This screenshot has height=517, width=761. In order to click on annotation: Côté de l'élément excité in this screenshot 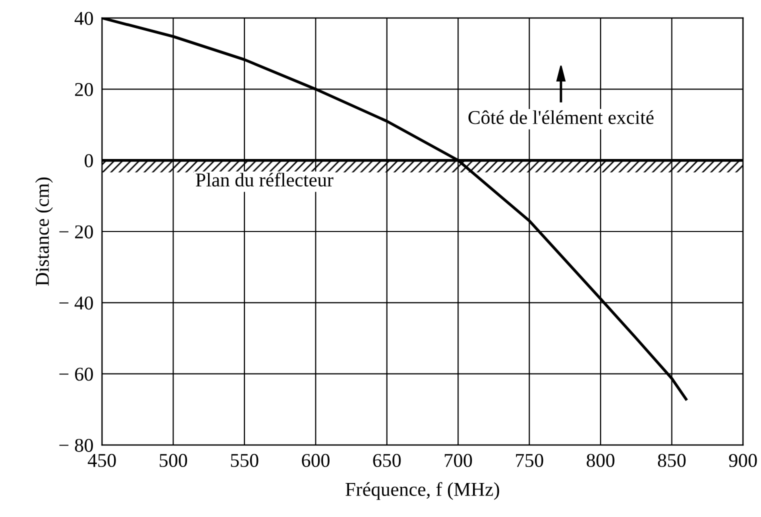, I will do `click(561, 117)`.